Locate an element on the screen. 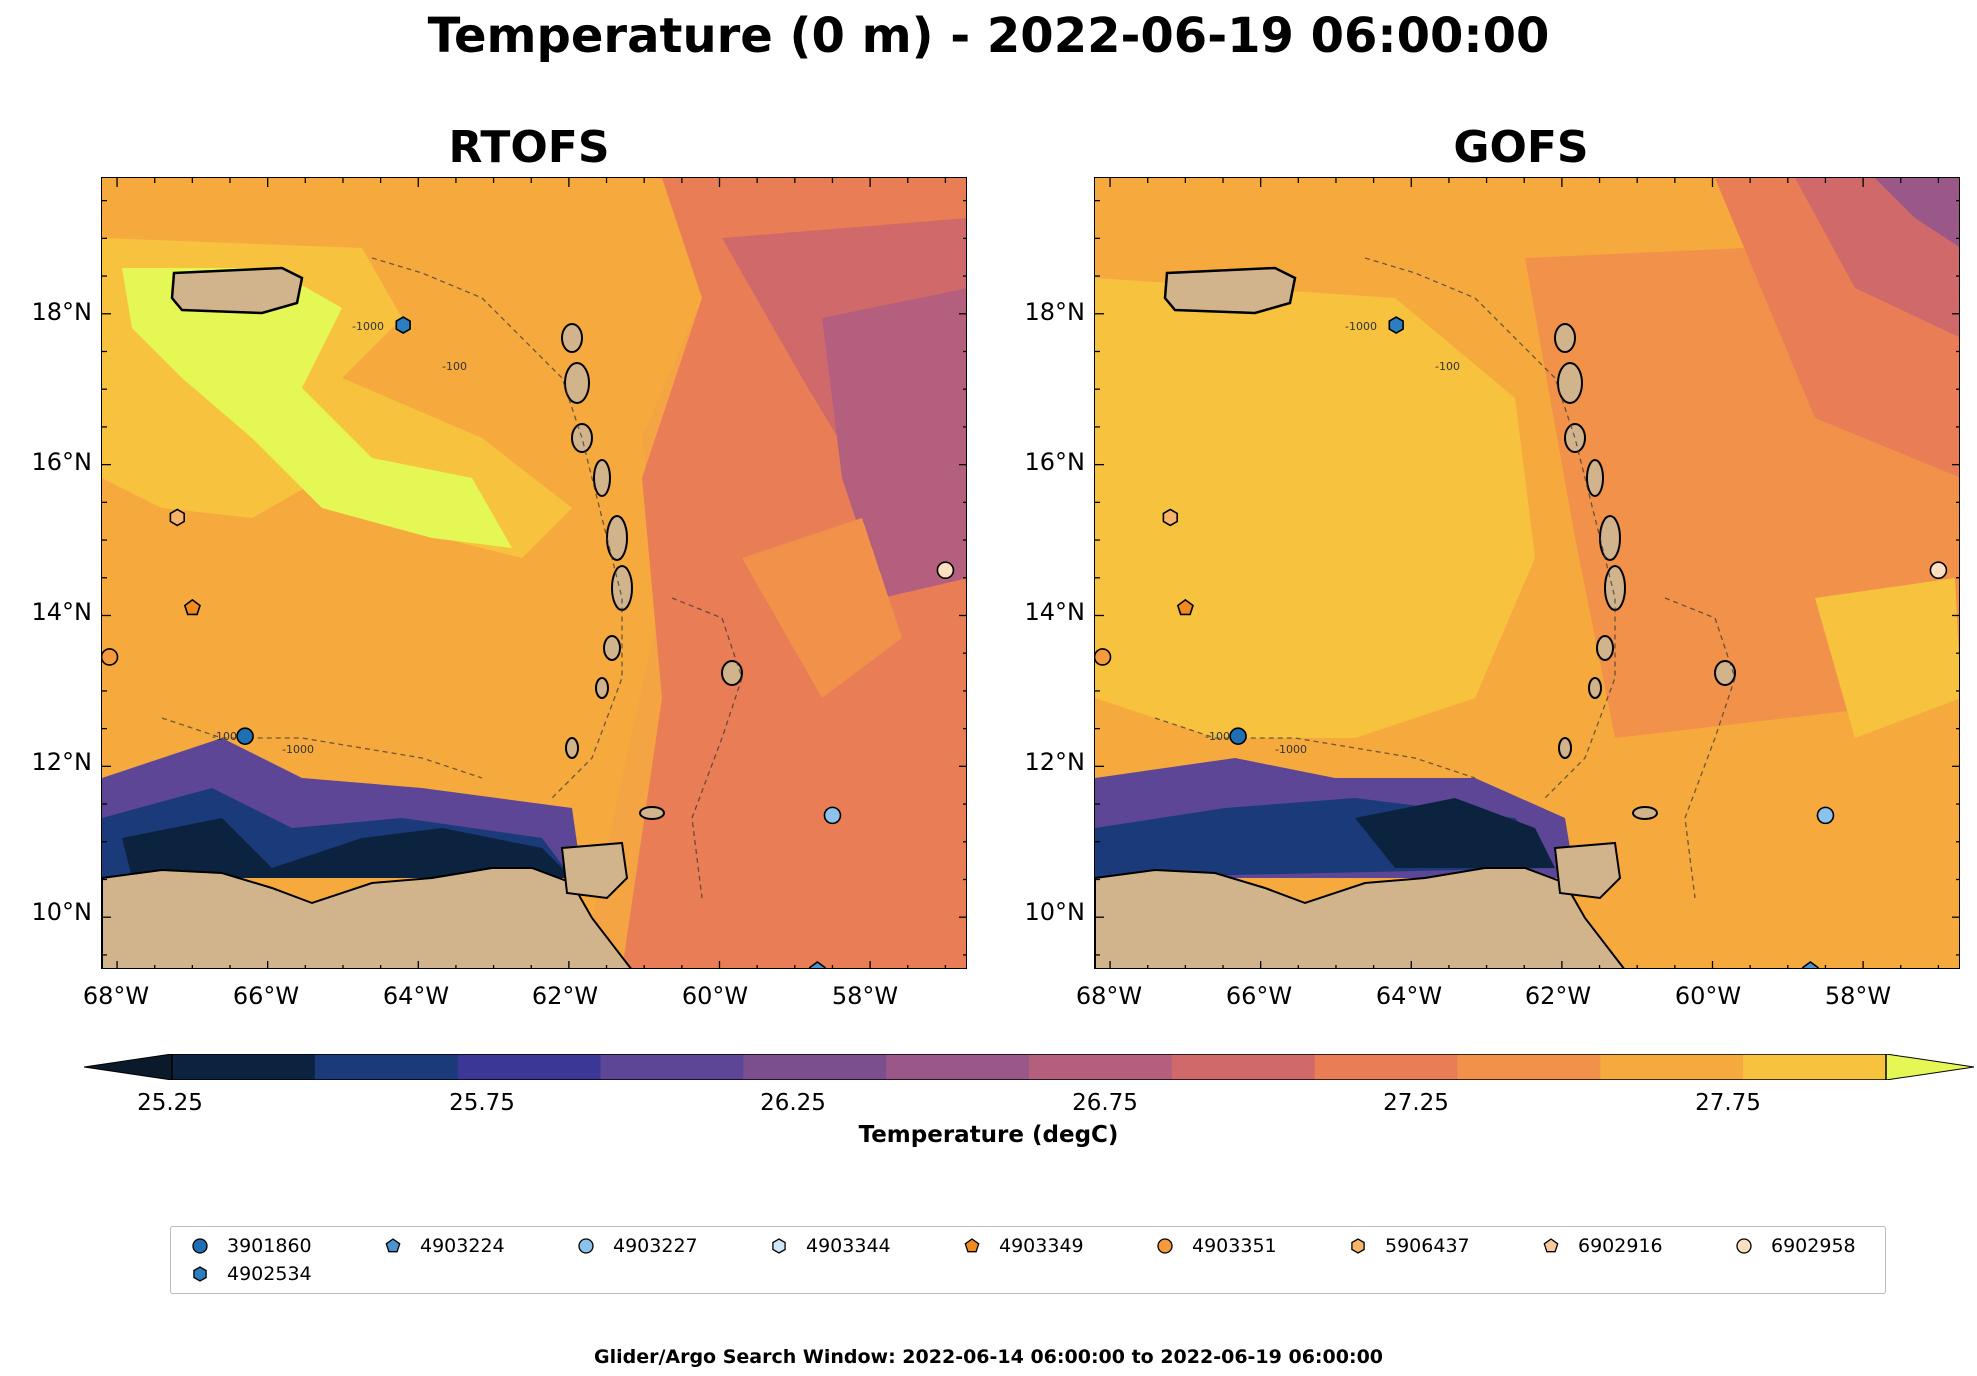  legend-label: 4902534 is located at coordinates (269, 1274).